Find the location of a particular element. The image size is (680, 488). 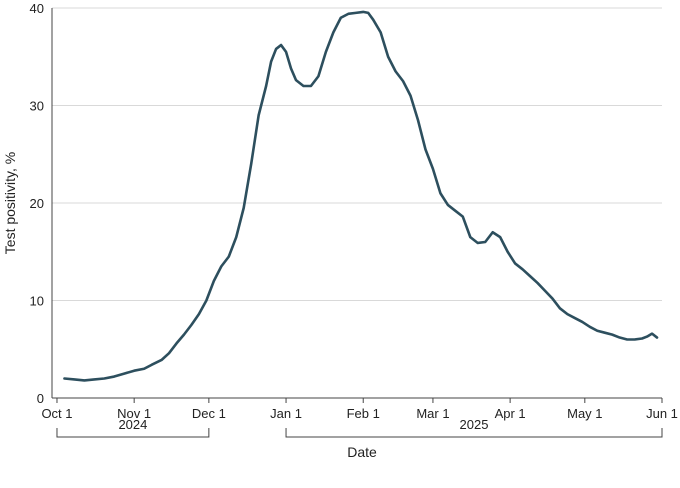

x-axis-title: Date is located at coordinates (362, 452).